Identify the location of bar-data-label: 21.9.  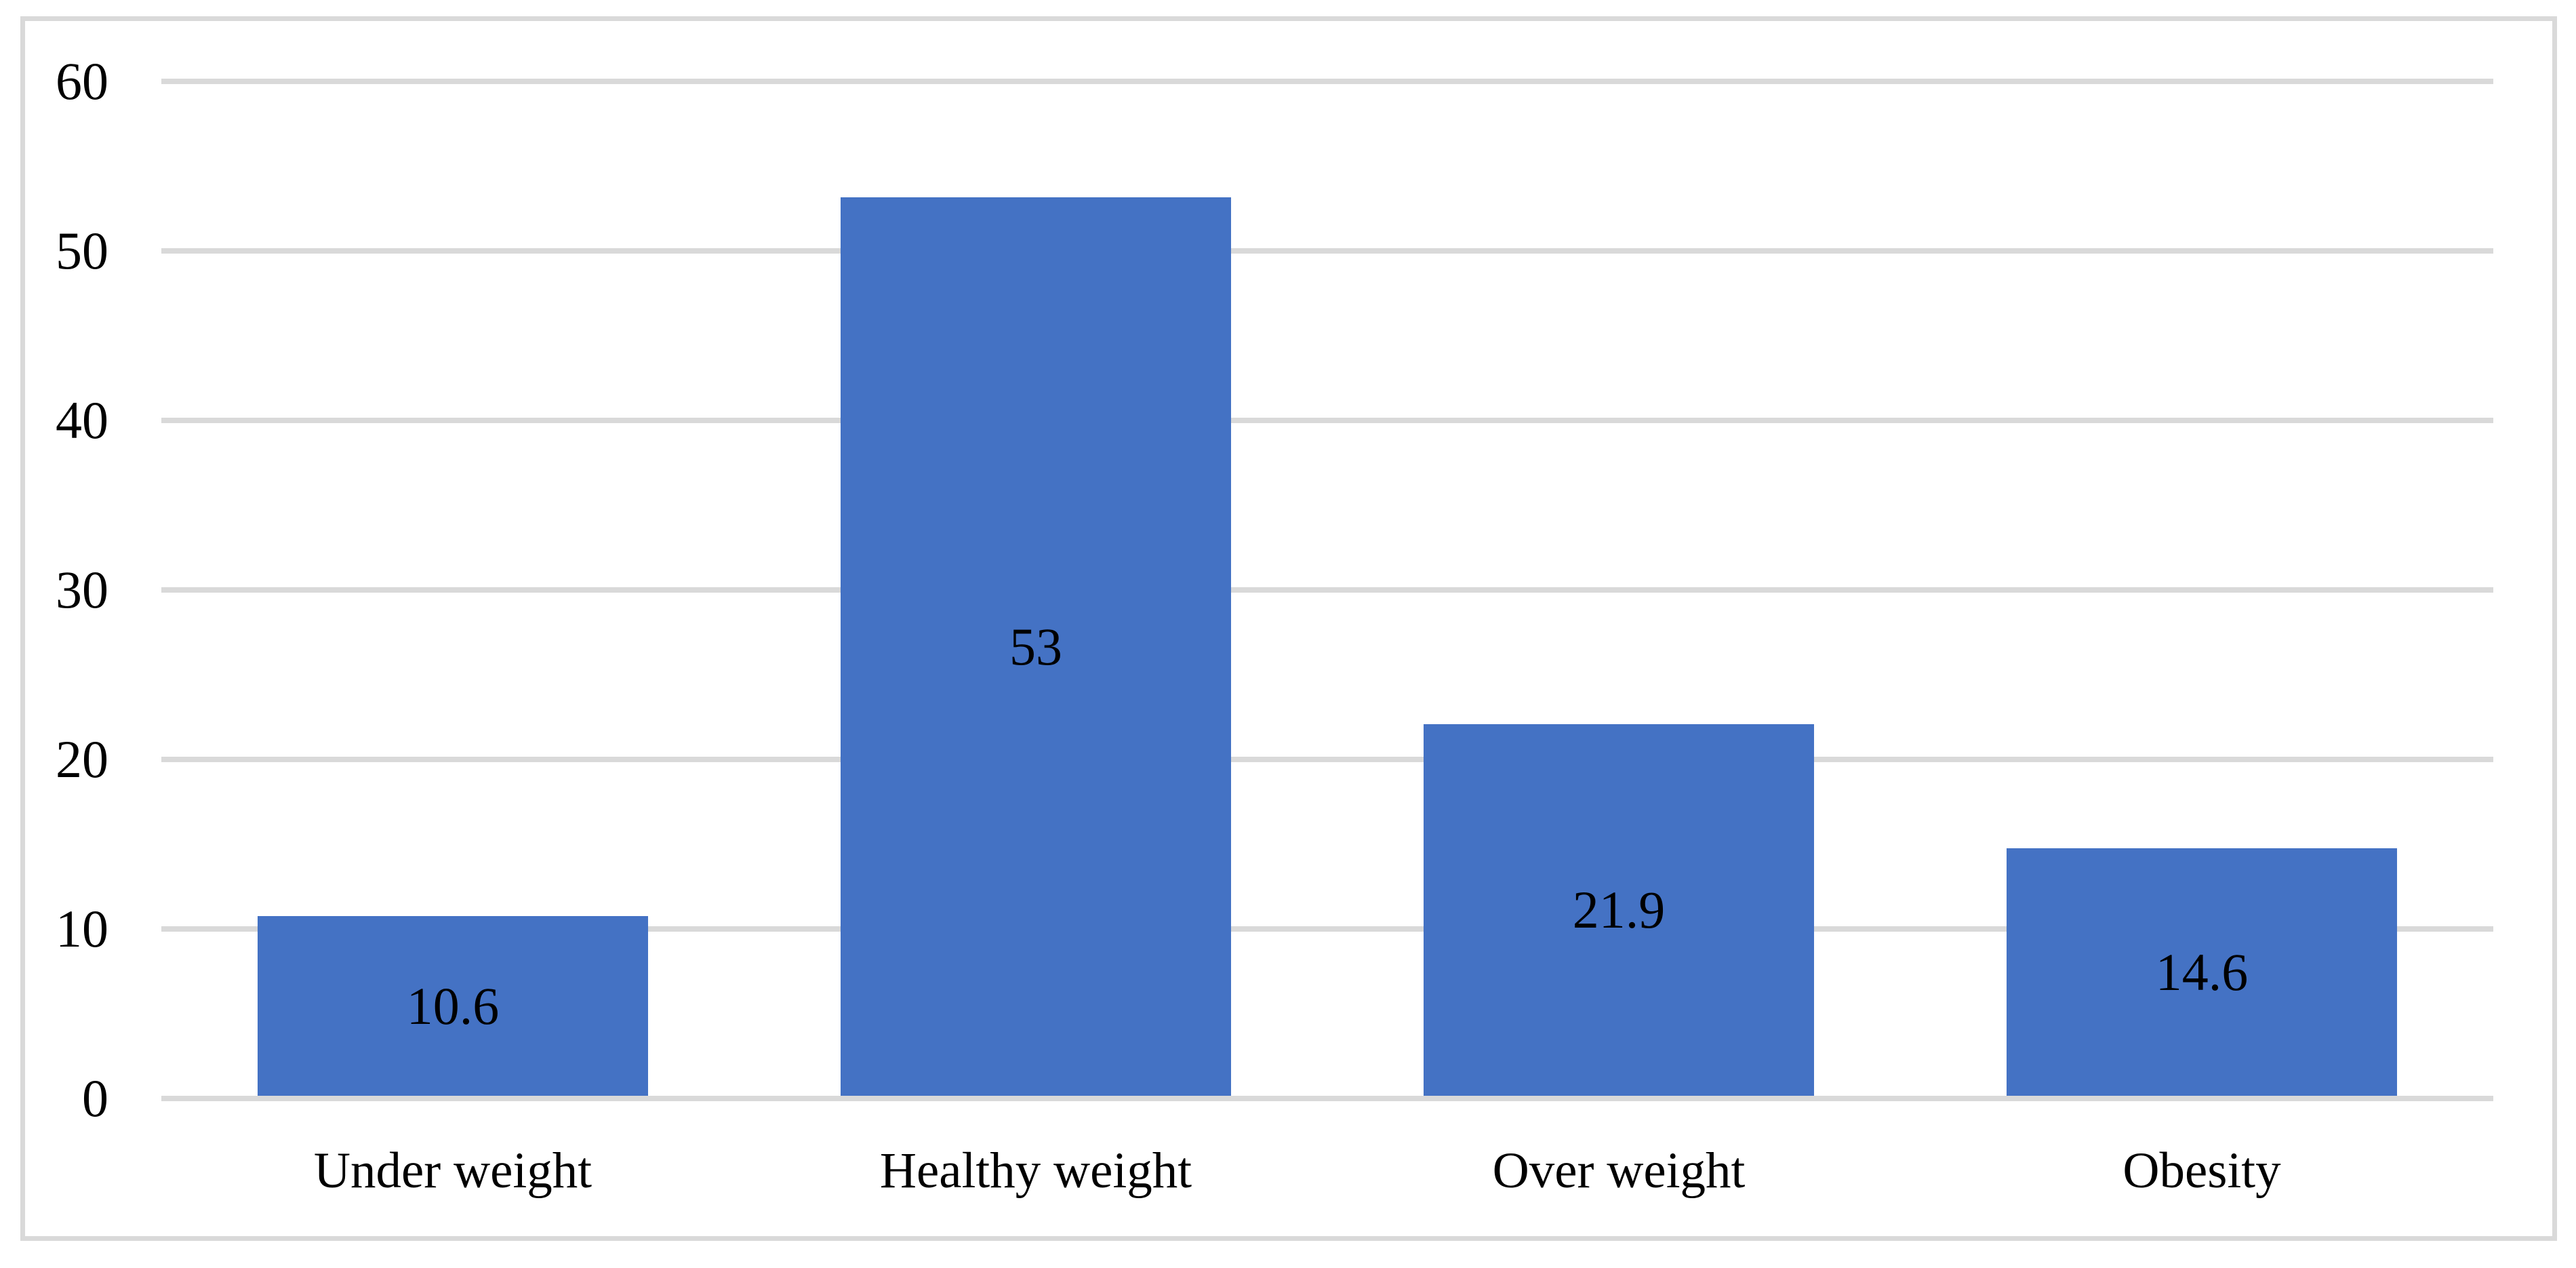
(1619, 909).